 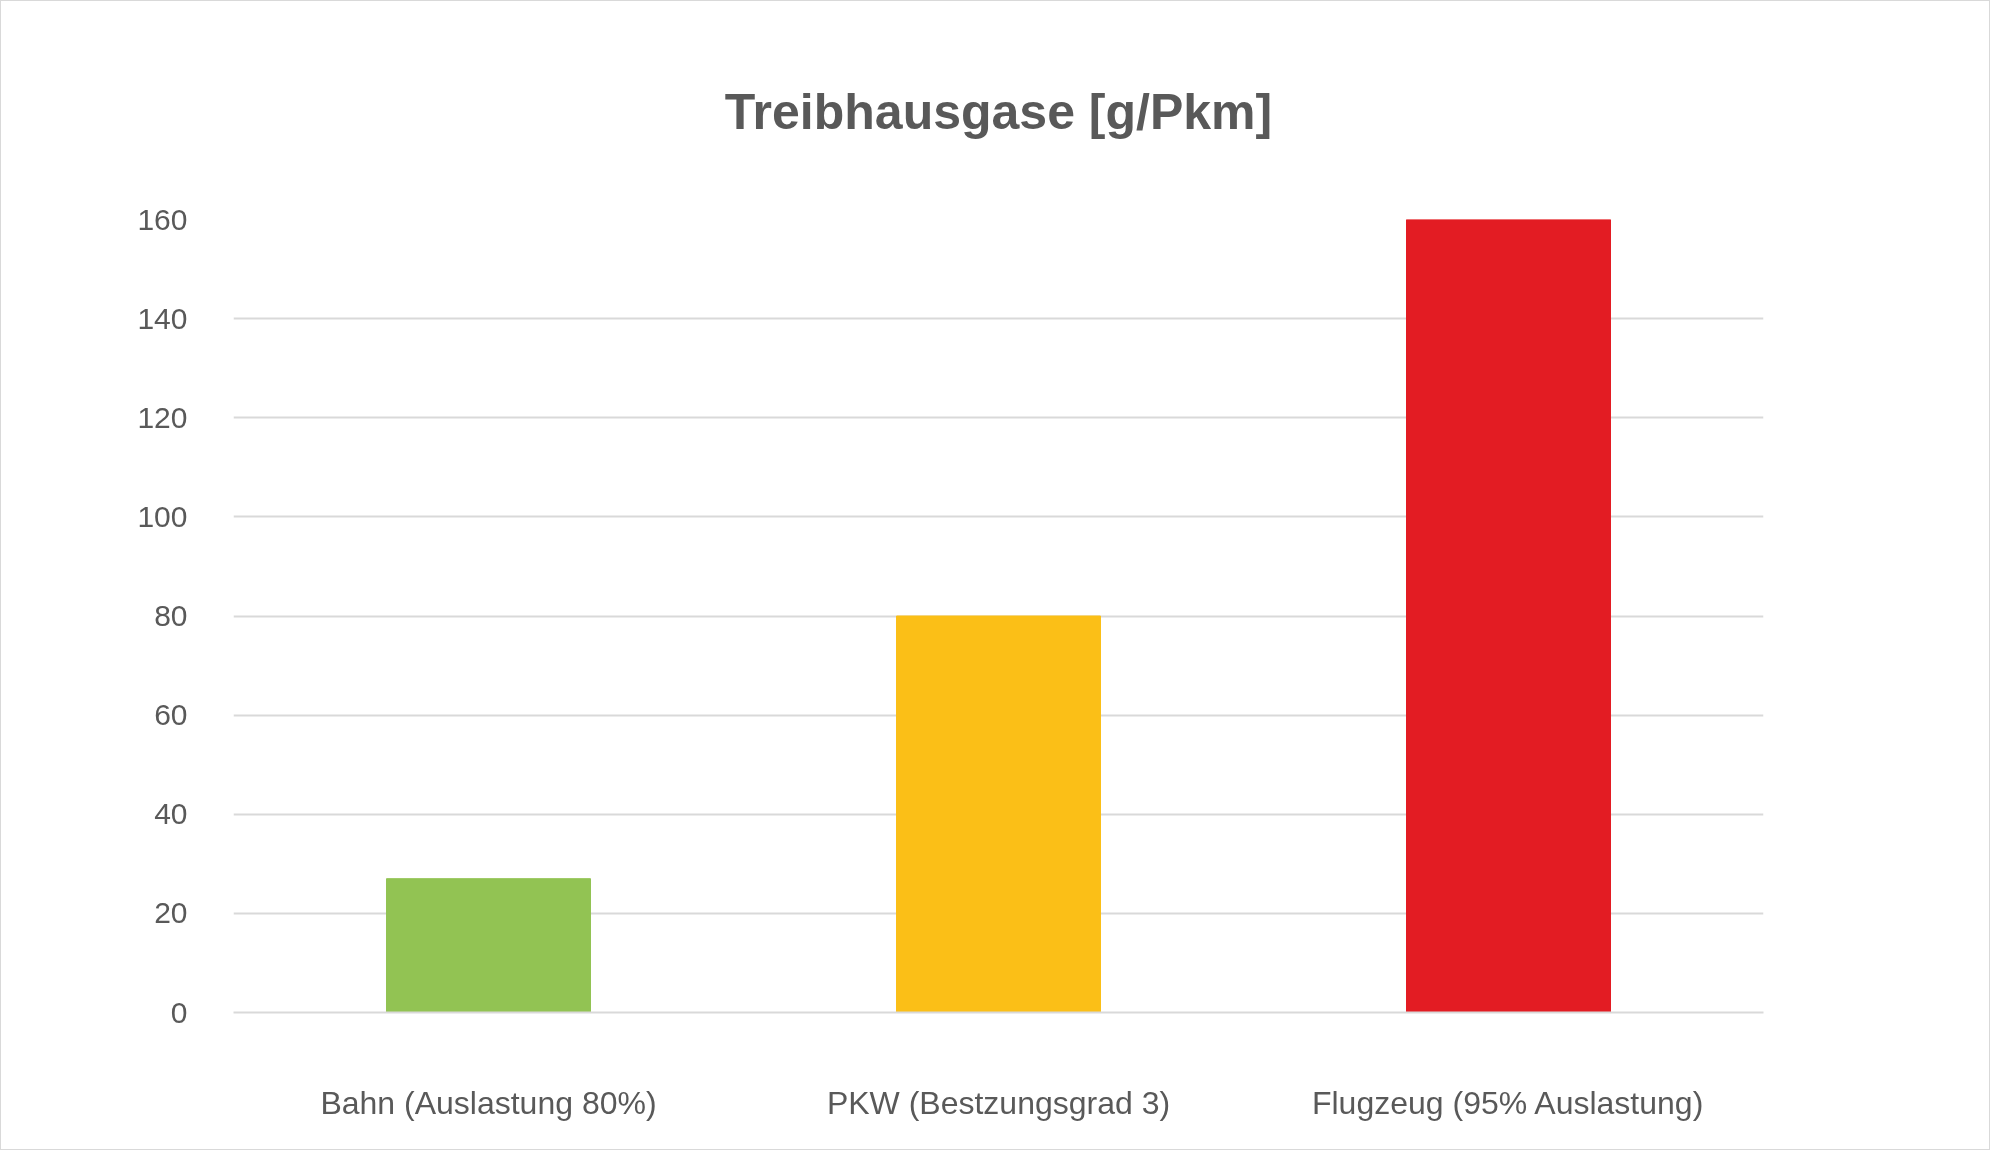 I want to click on x-tick-label: PKW (Bestzungsgrad 3), so click(x=998, y=1102).